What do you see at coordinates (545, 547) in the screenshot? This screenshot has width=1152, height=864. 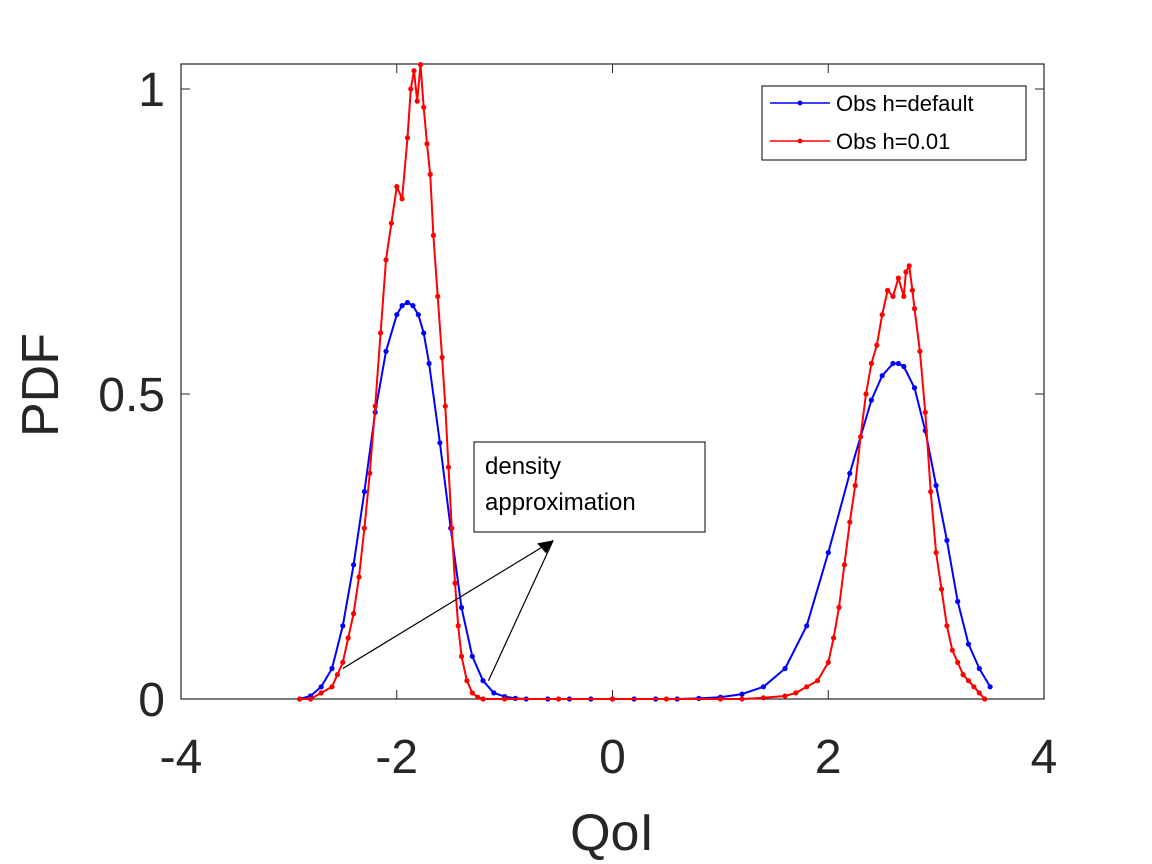 I see `annotation-arrowhead` at bounding box center [545, 547].